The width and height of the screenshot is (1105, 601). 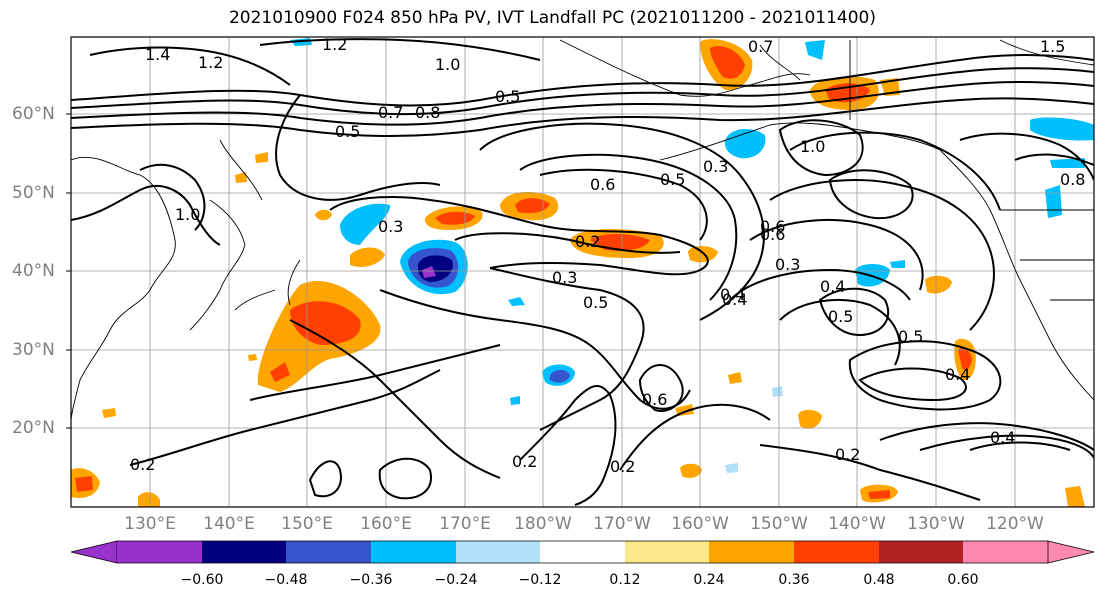 I want to click on lon-label: 160°W, so click(x=700, y=524).